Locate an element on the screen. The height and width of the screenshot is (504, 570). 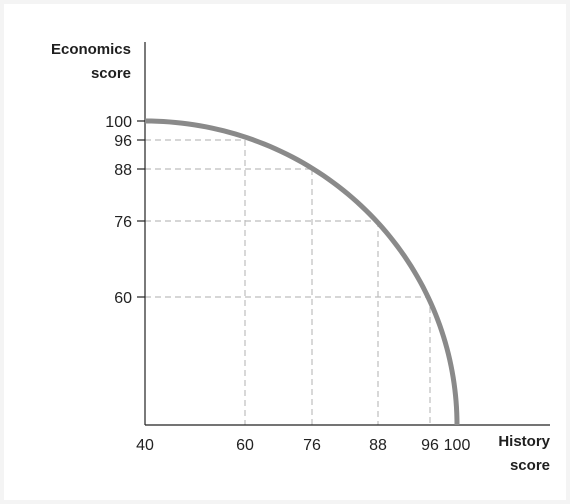
y-tick-label-76: 76 is located at coordinates (123, 222).